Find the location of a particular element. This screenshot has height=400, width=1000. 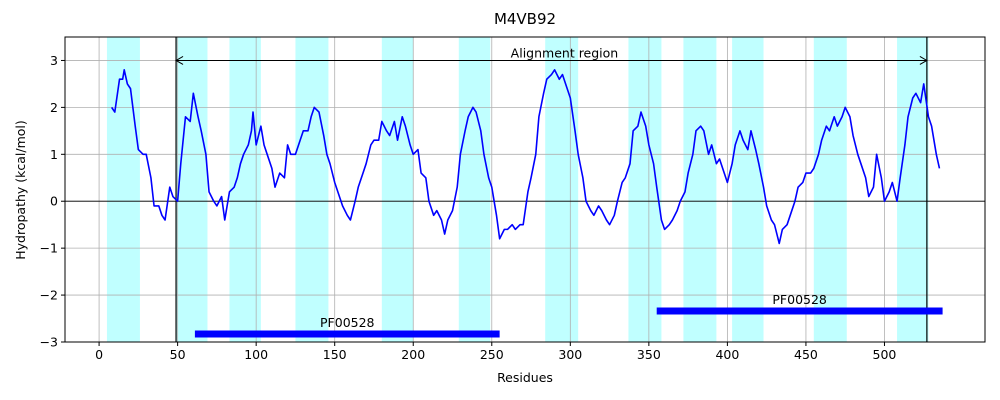

alignment-arrow is located at coordinates (551, 60).